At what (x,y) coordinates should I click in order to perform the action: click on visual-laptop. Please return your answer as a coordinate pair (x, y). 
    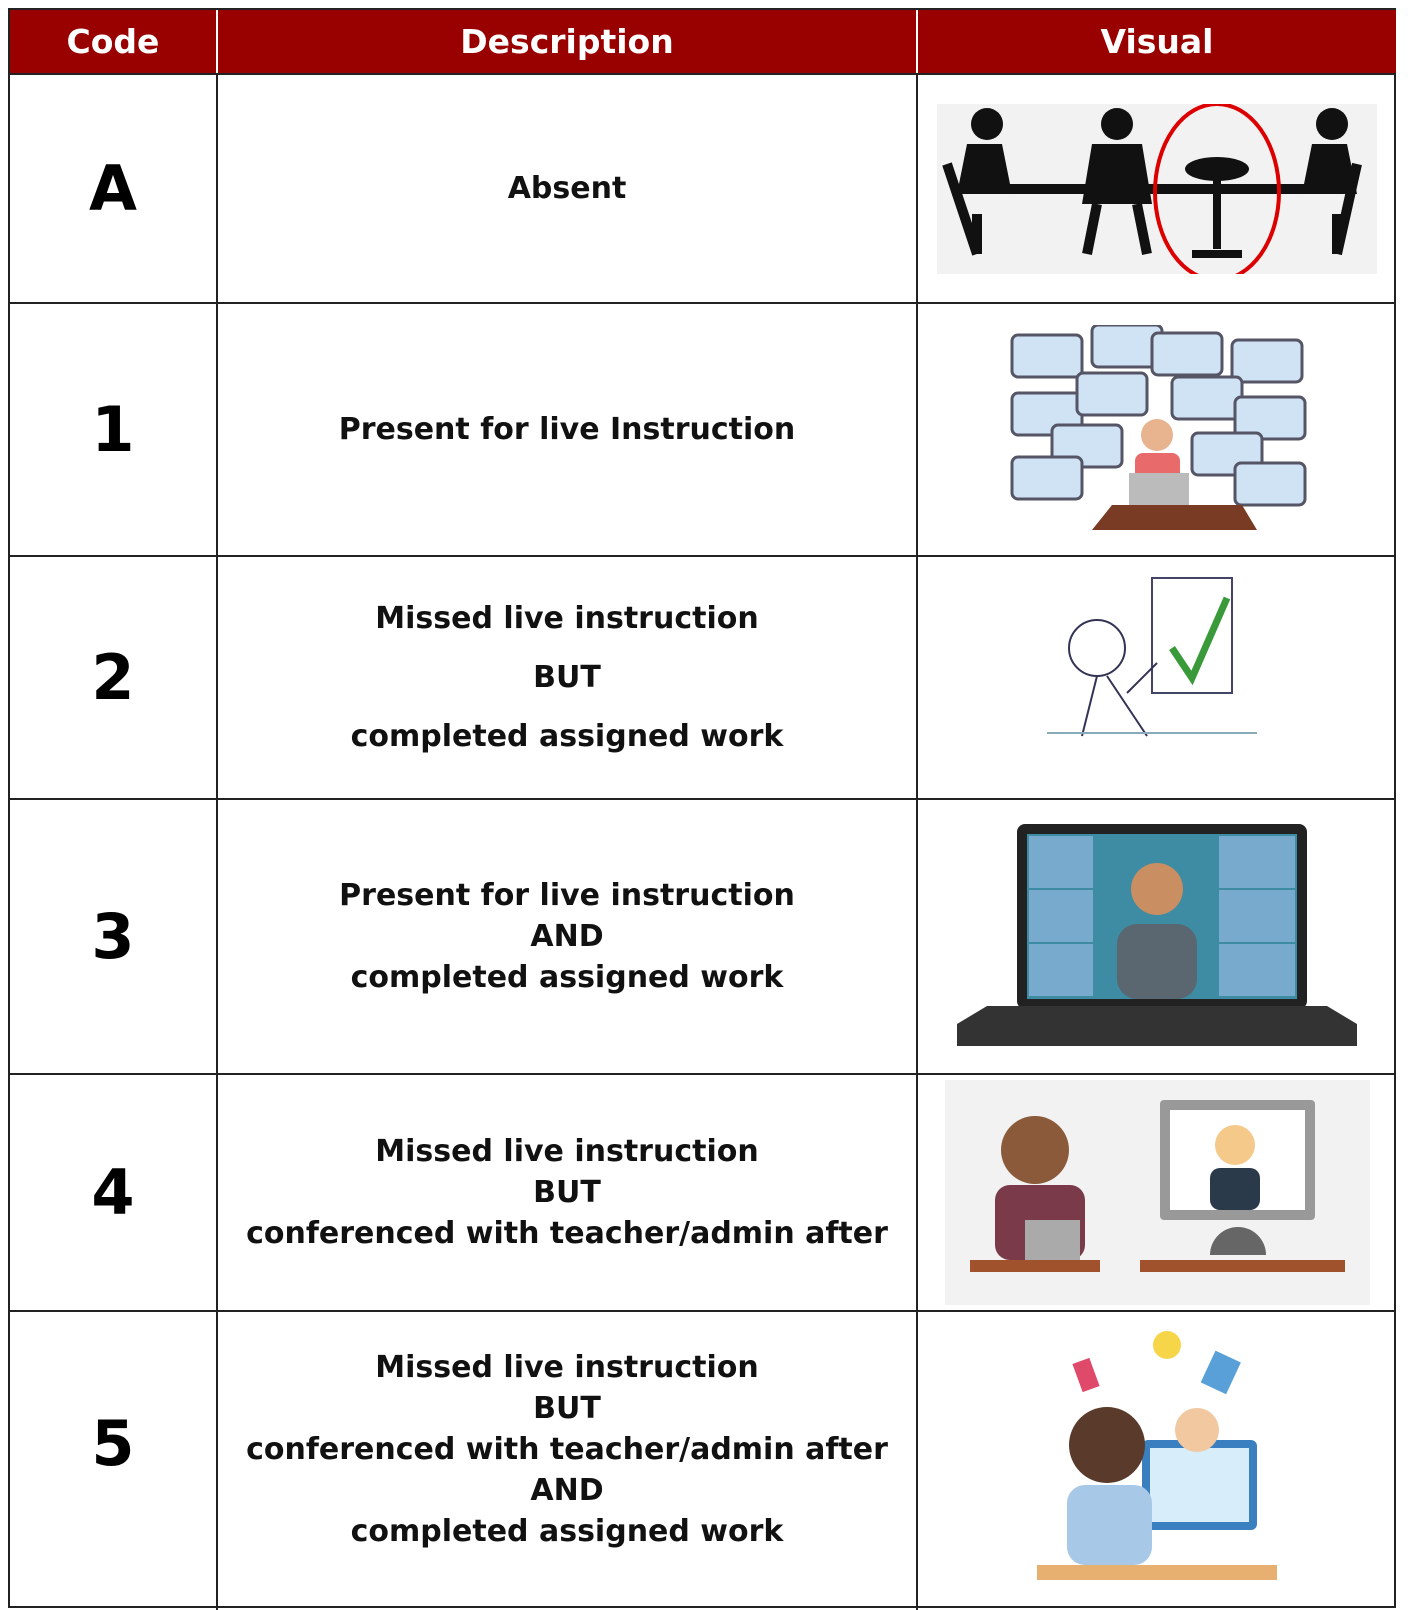
    Looking at the image, I should click on (1157, 935).